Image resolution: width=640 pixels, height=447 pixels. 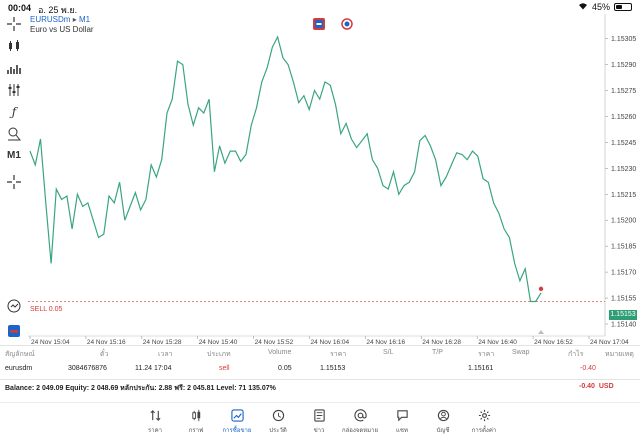 I want to click on y-tick-label: 1.15275, so click(x=623, y=91).